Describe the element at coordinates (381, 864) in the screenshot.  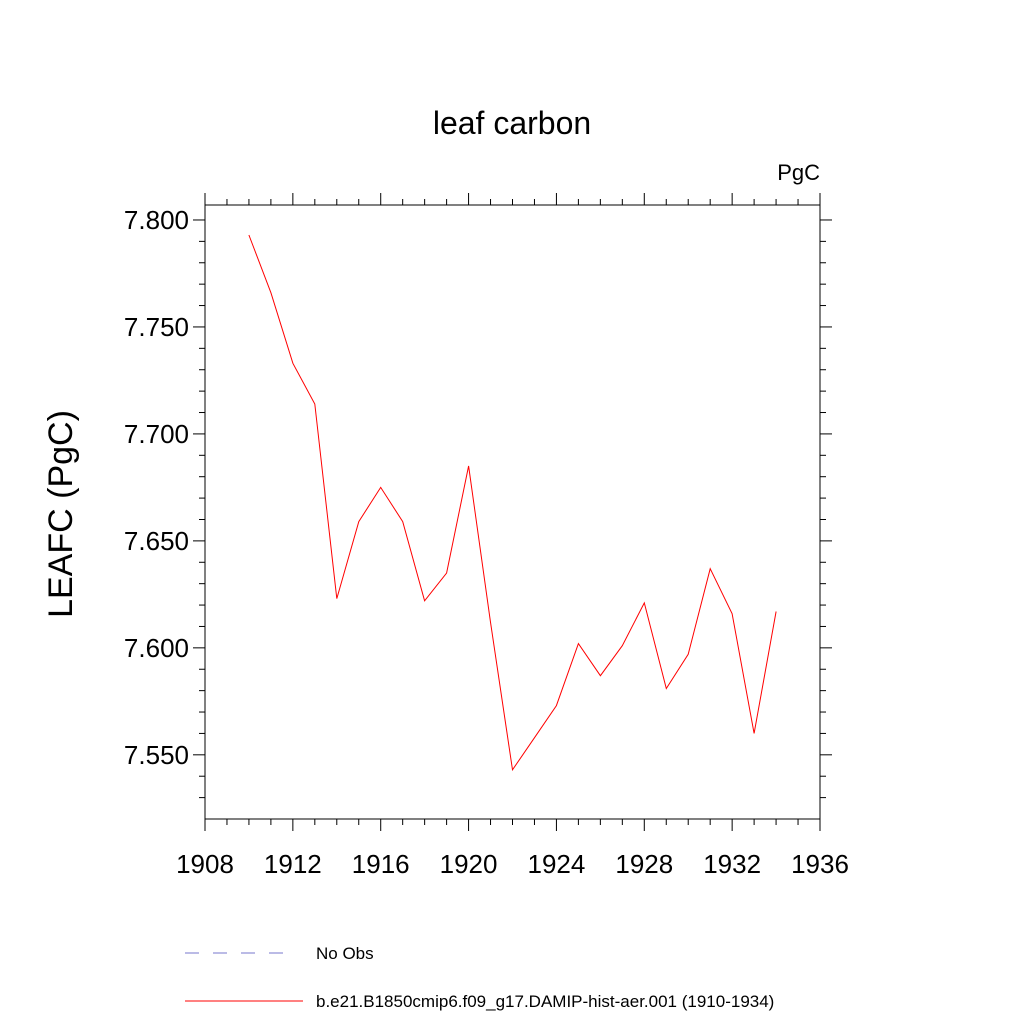
I see `x-tick-label: 1916` at that location.